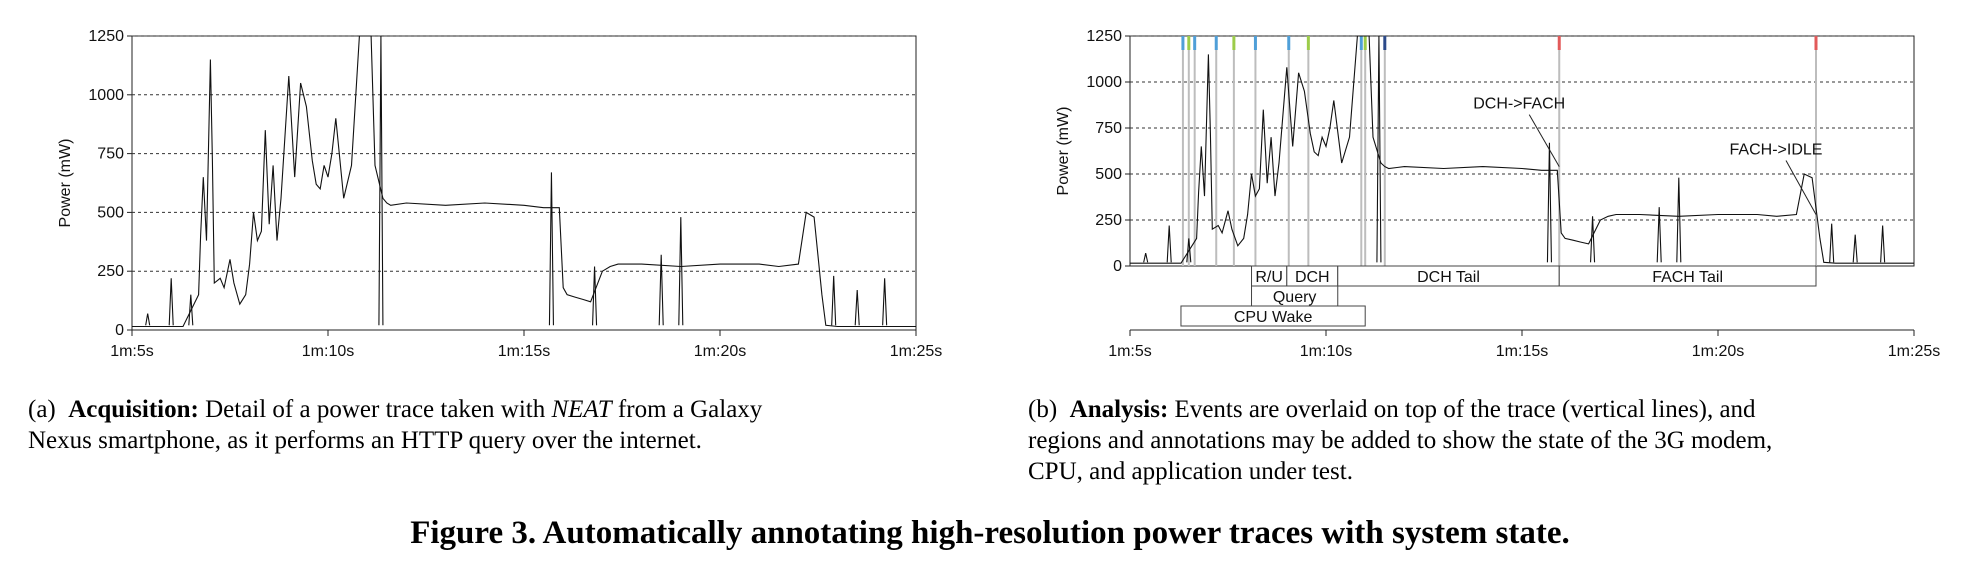  What do you see at coordinates (1269, 277) in the screenshot?
I see `state-region-label: R/U` at bounding box center [1269, 277].